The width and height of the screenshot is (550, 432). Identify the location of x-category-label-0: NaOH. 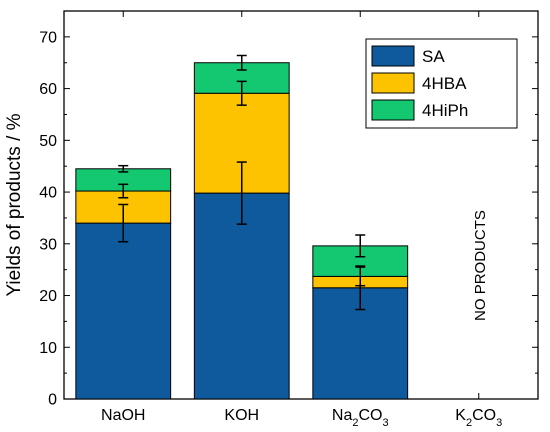
(123, 415).